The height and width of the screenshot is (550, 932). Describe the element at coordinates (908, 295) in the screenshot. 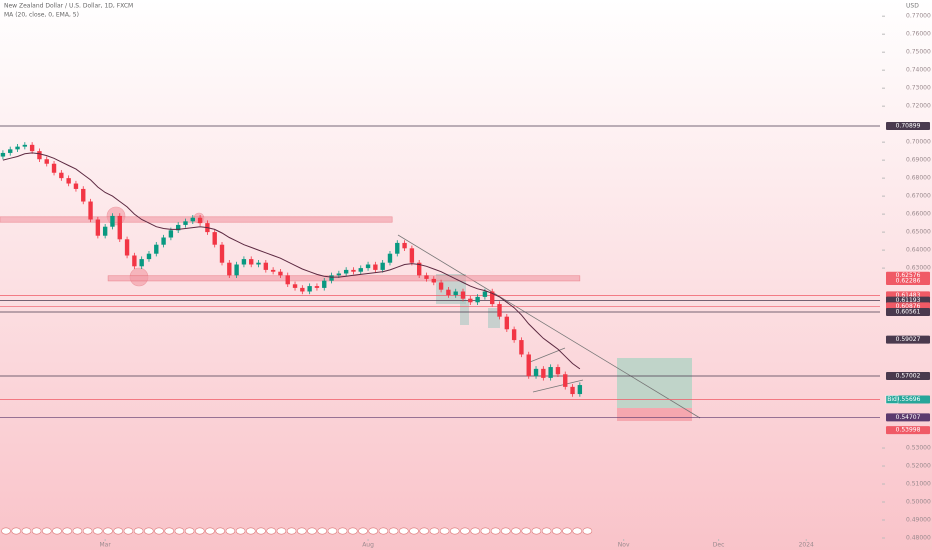

I see `price-label: 0.61483` at that location.